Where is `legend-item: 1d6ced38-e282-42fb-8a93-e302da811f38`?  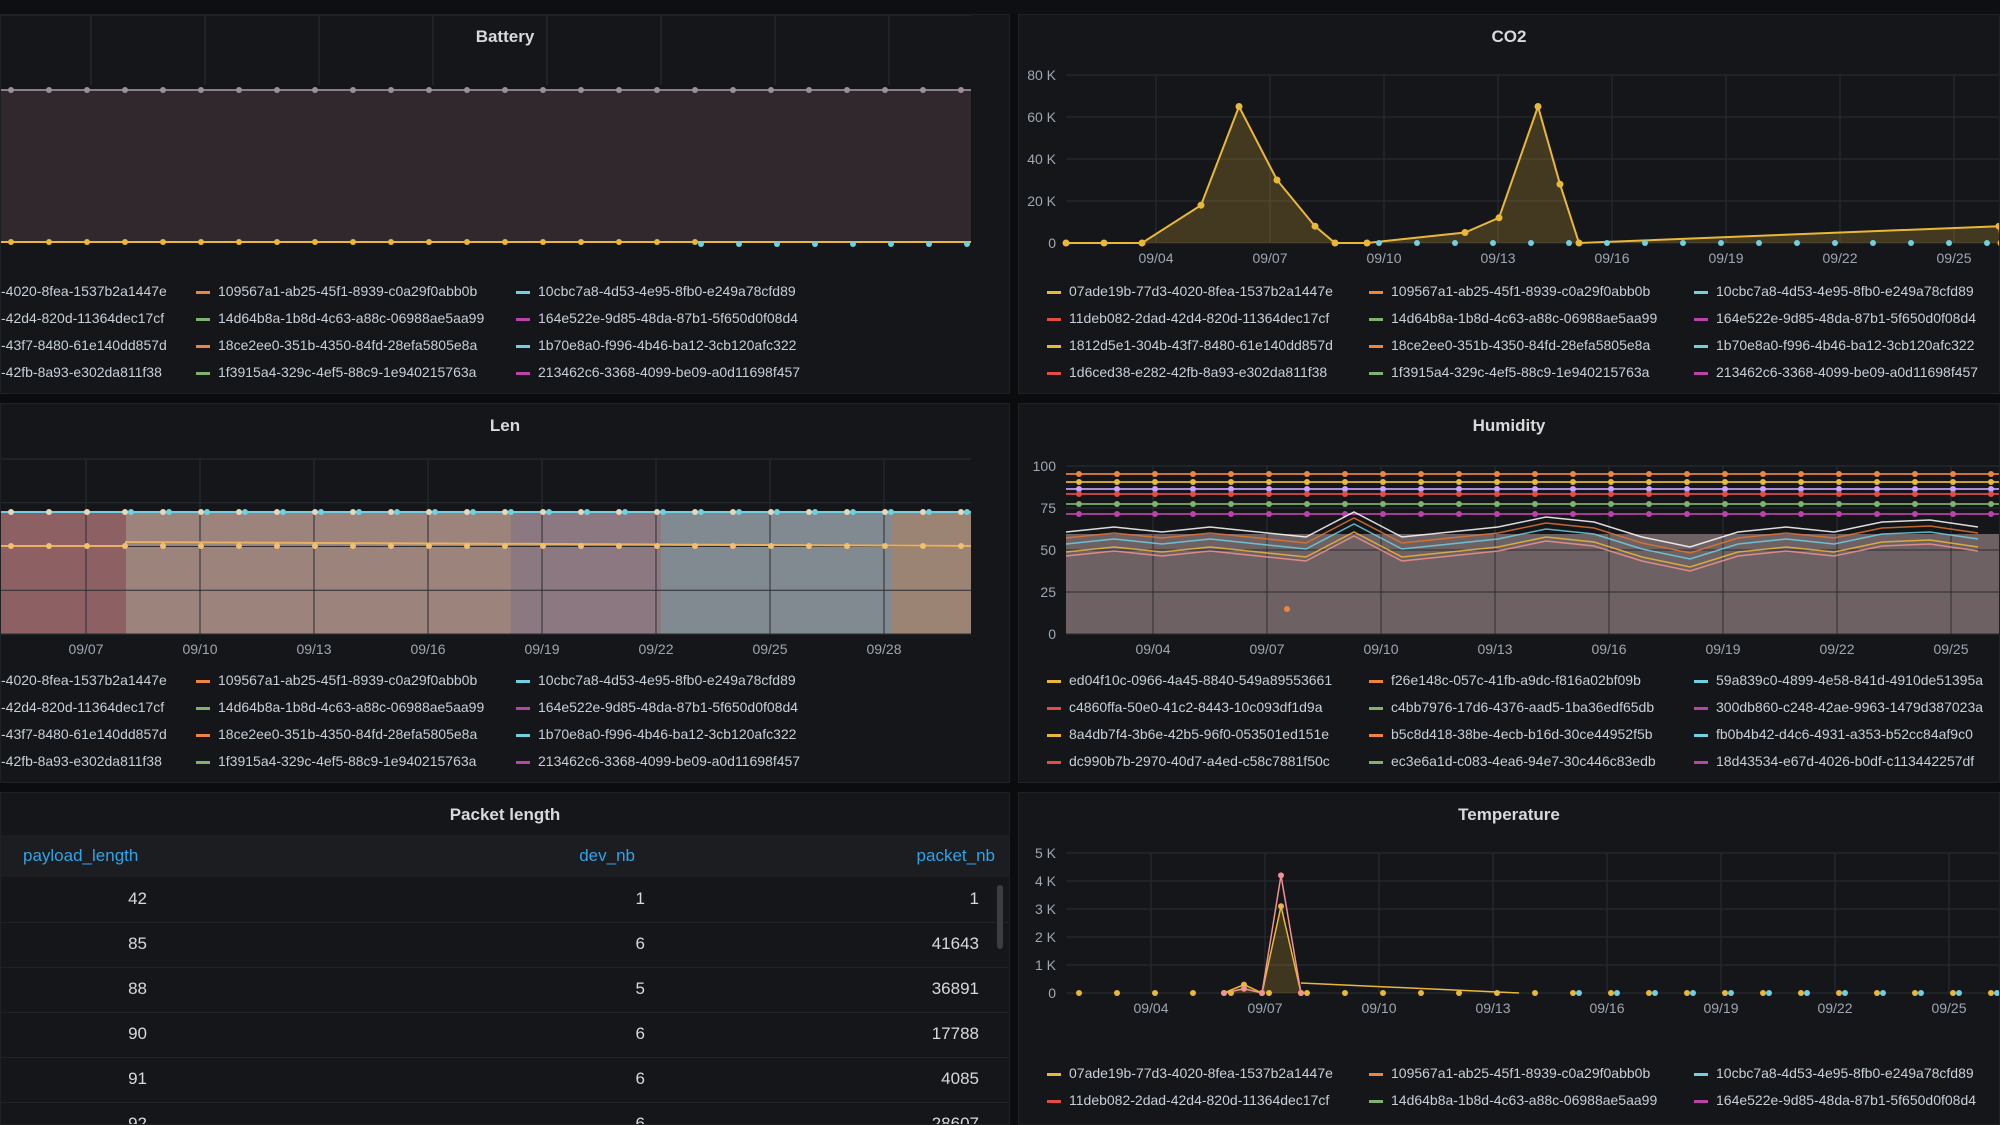
legend-item: 1d6ced38-e282-42fb-8a93-e302da811f38 is located at coordinates (1187, 372).